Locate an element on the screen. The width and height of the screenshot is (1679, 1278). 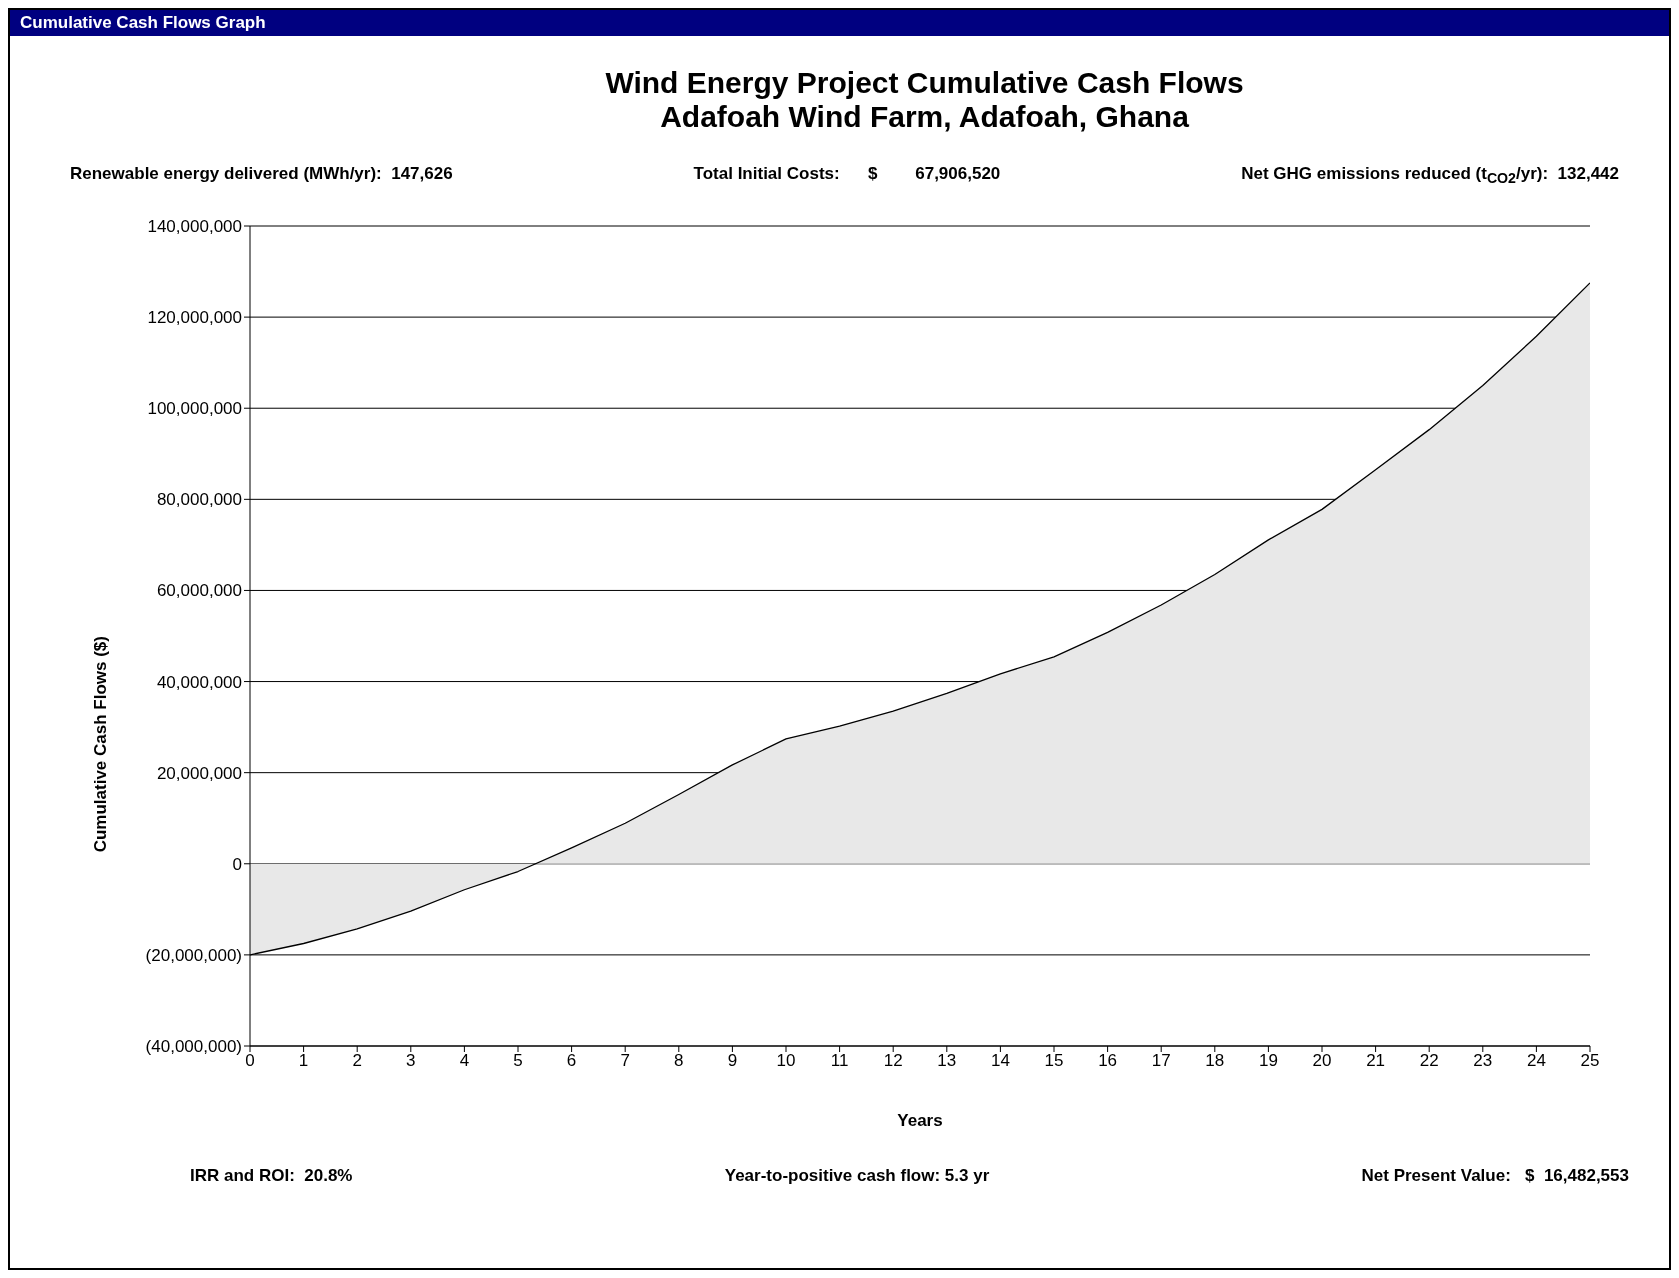
y-tick-label: 40,000,000 is located at coordinates (199, 682).